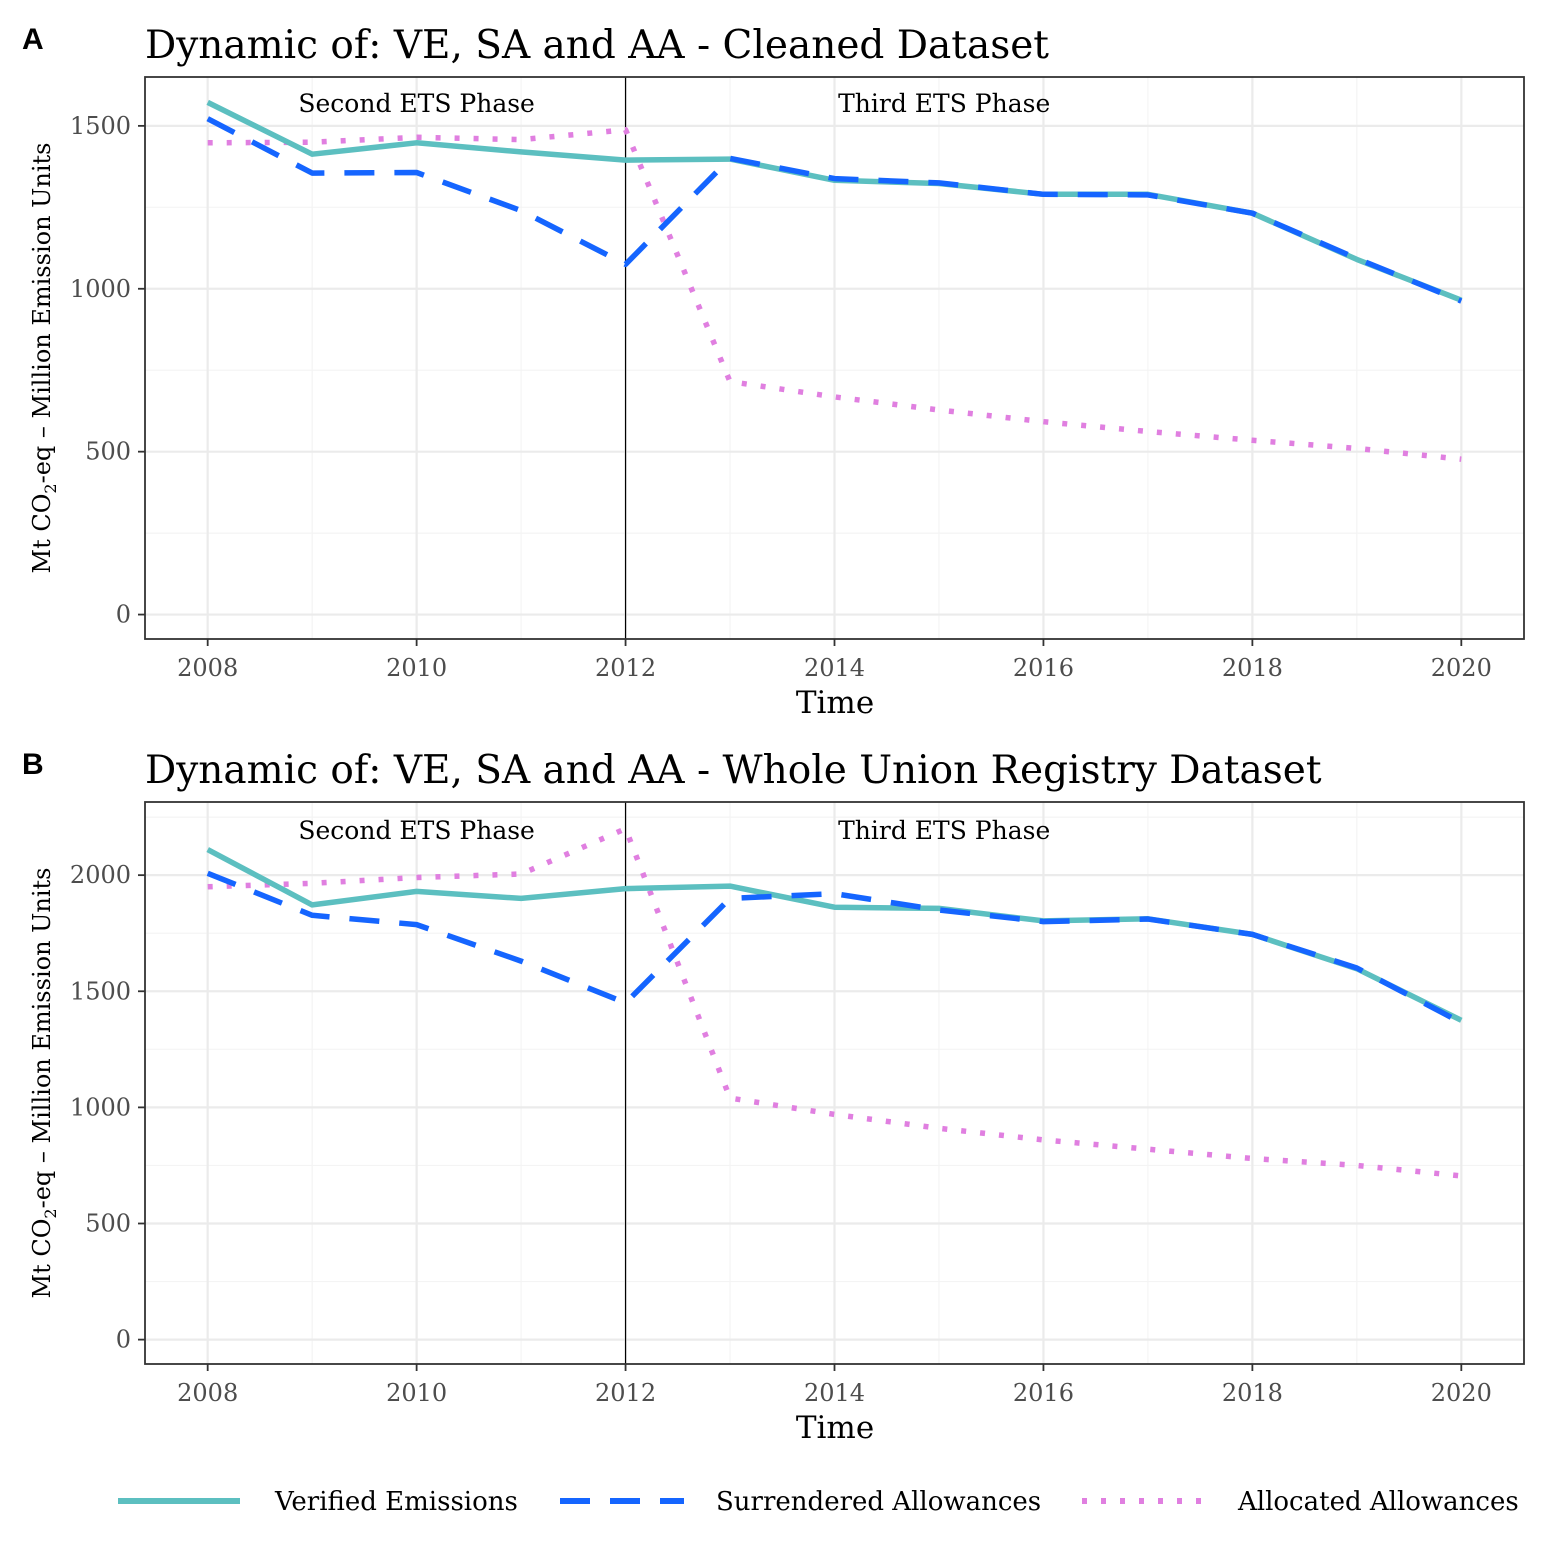  I want to click on panel-a-series-surrendered, so click(834, 210).